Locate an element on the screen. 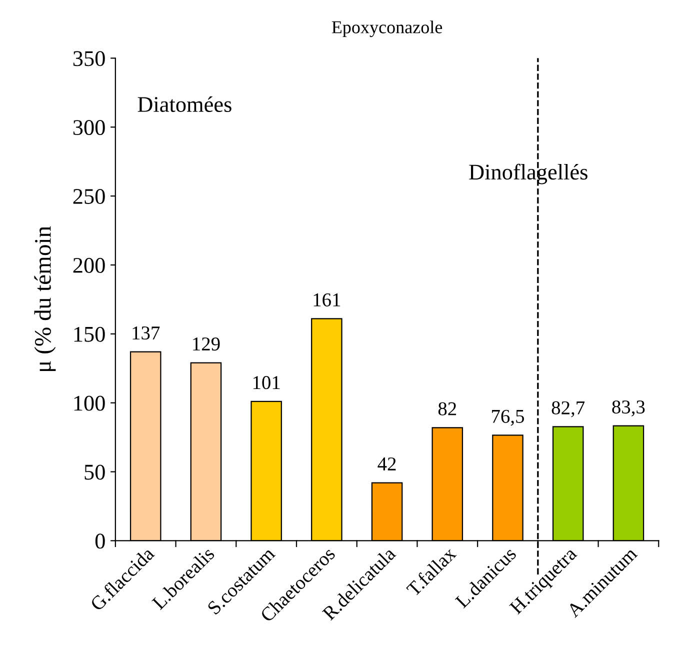  y-tick-label: 200 is located at coordinates (89, 265).